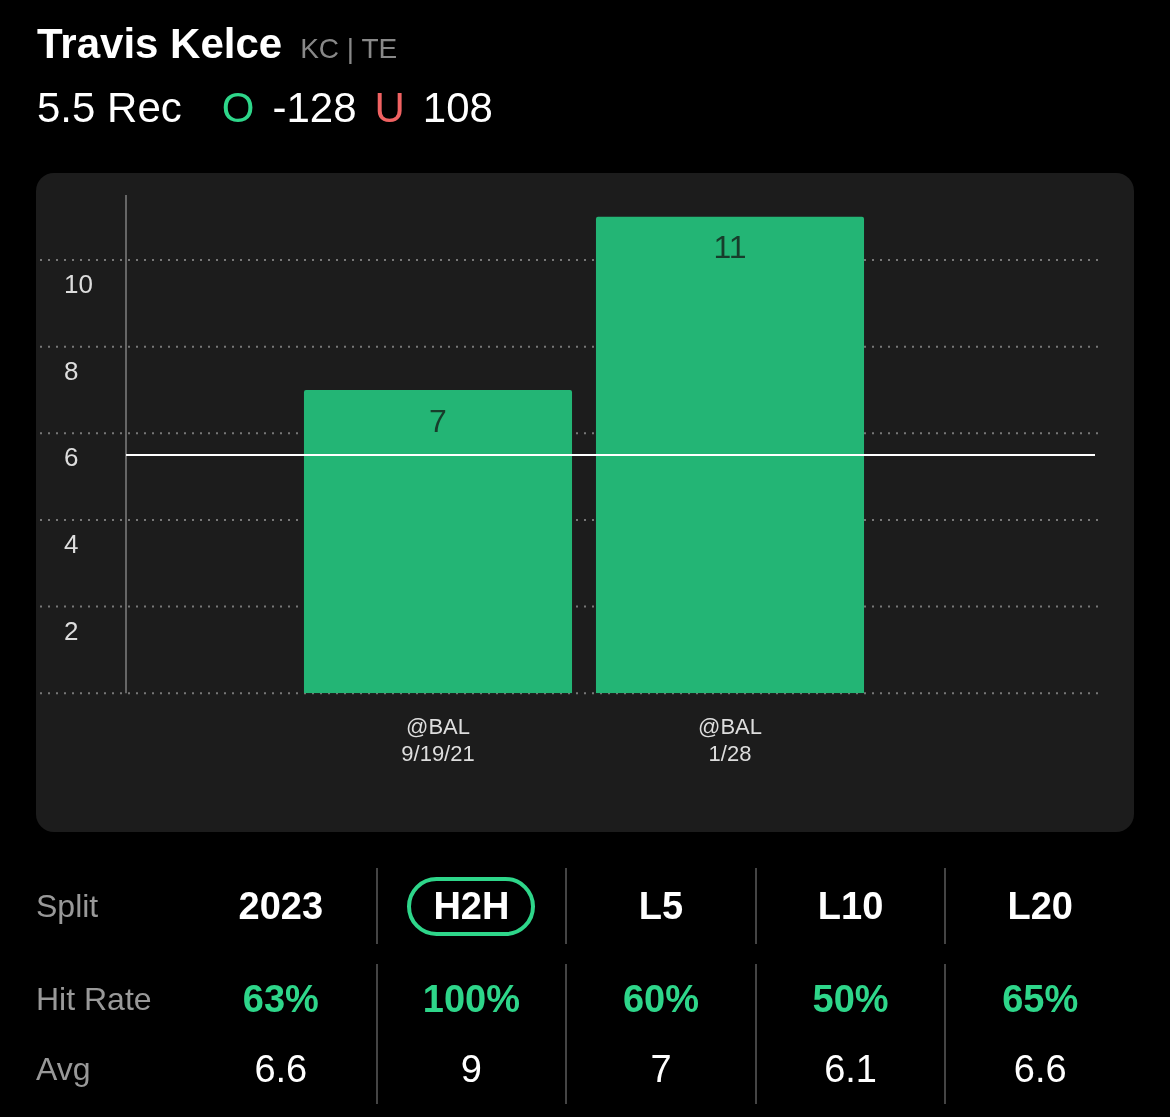 The height and width of the screenshot is (1117, 1170). Describe the element at coordinates (71, 457) in the screenshot. I see `y-tick-label: 6` at that location.